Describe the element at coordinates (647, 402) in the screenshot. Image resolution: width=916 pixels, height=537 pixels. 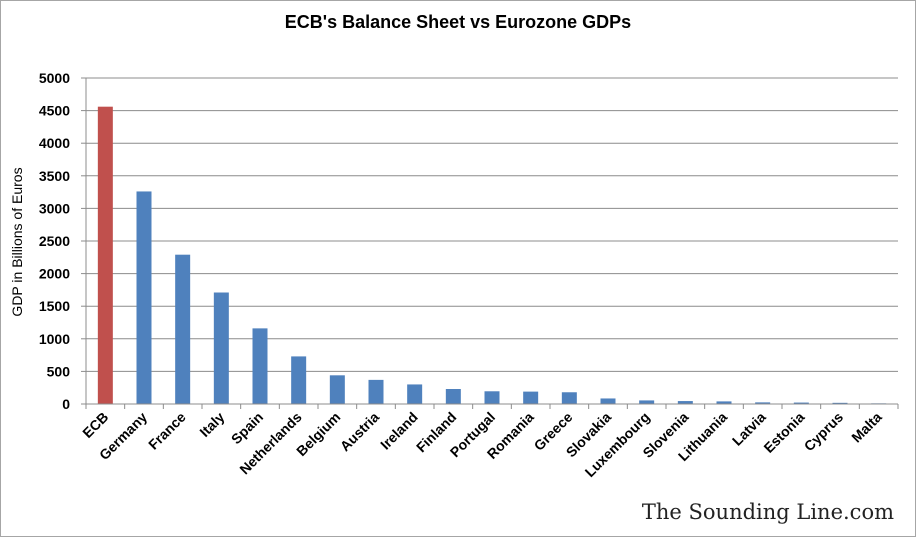
I see `bar-luxembourg` at that location.